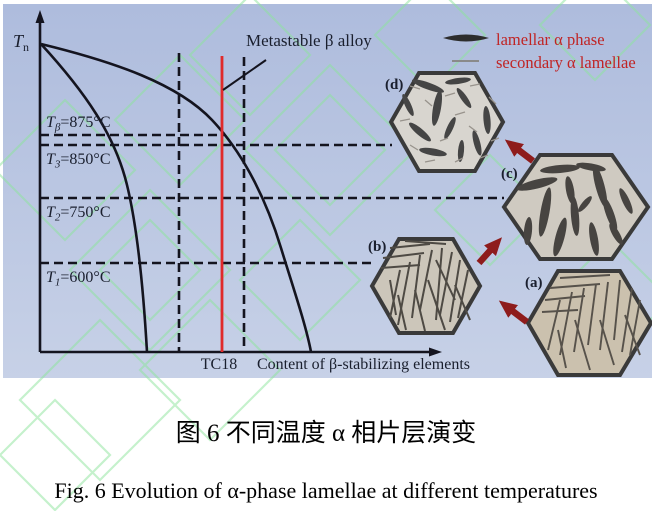 The width and height of the screenshot is (652, 511). Describe the element at coordinates (489, 251) in the screenshot. I see `arrow-b-to-c-icon` at that location.